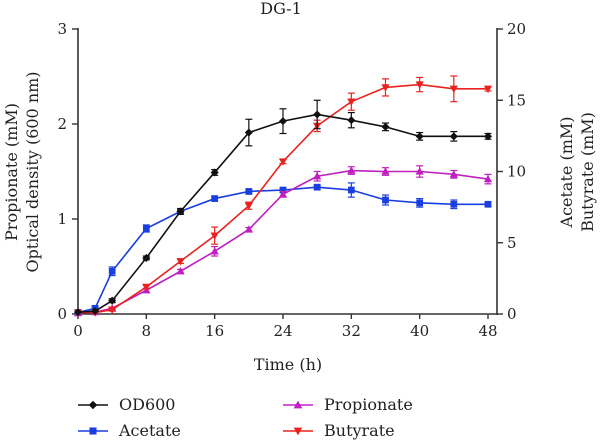 The image size is (600, 442). What do you see at coordinates (516, 100) in the screenshot?
I see `right-y-tick-label: 15` at bounding box center [516, 100].